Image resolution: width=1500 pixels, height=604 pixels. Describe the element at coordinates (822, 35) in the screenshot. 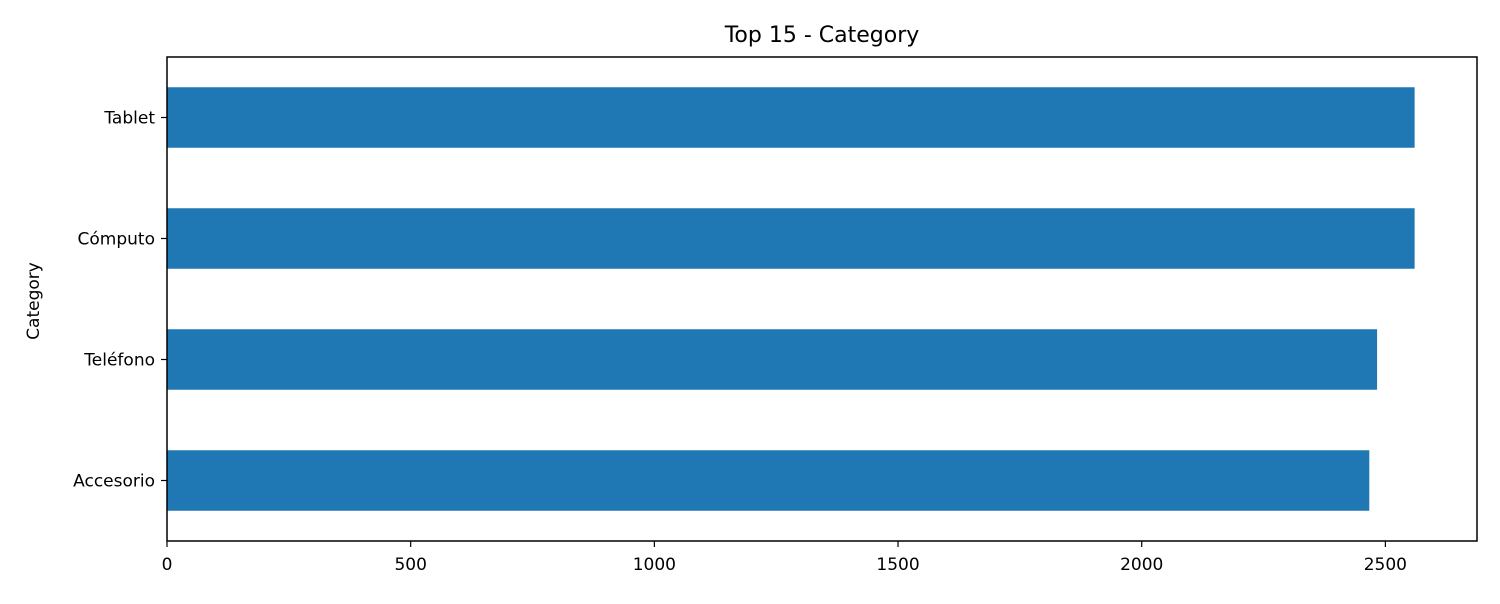

I see `chart-title: Top 15 - Category` at that location.